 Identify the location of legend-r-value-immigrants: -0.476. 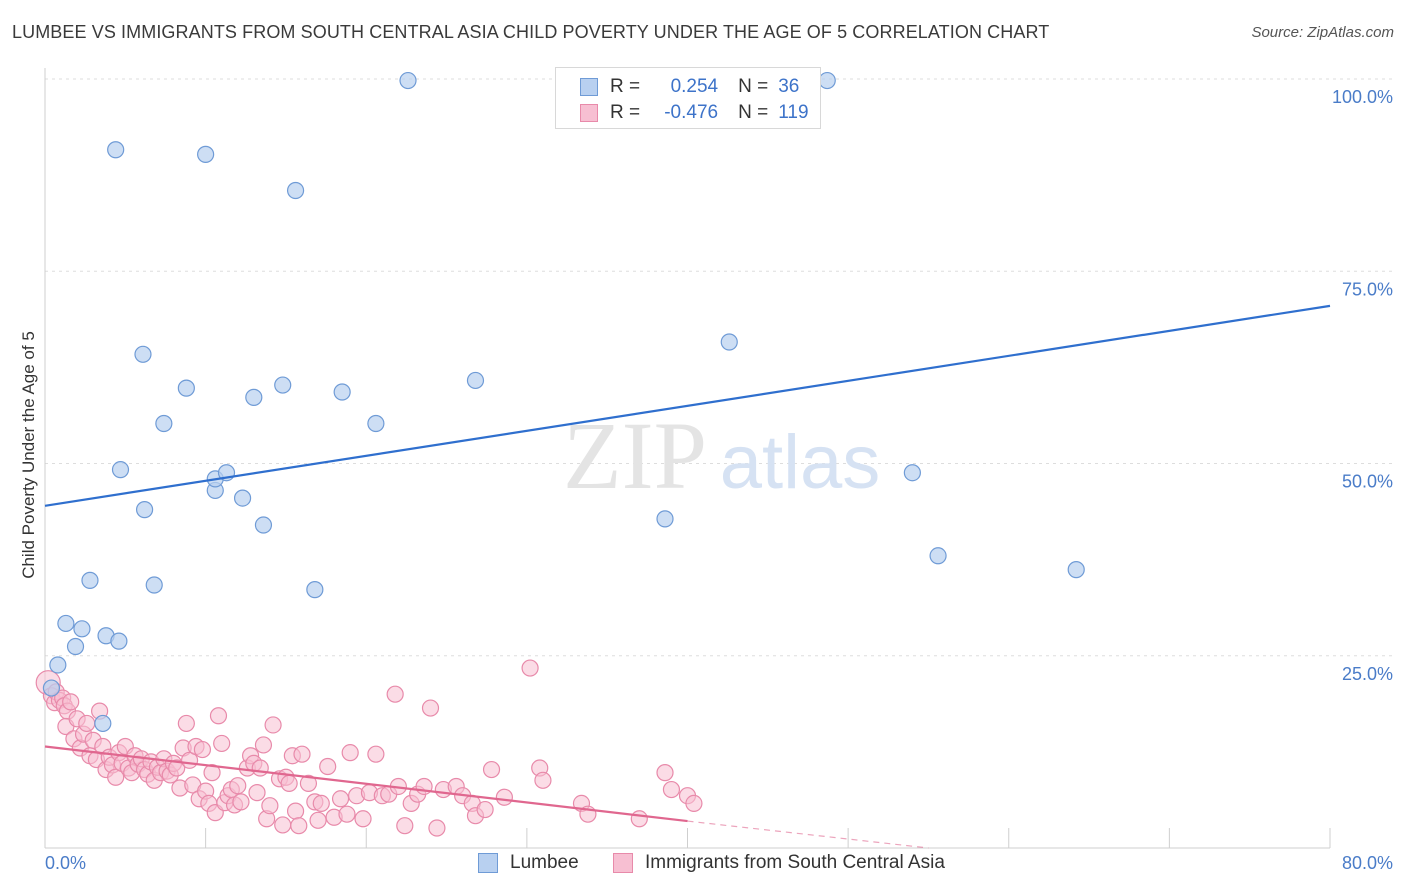
(691, 112).